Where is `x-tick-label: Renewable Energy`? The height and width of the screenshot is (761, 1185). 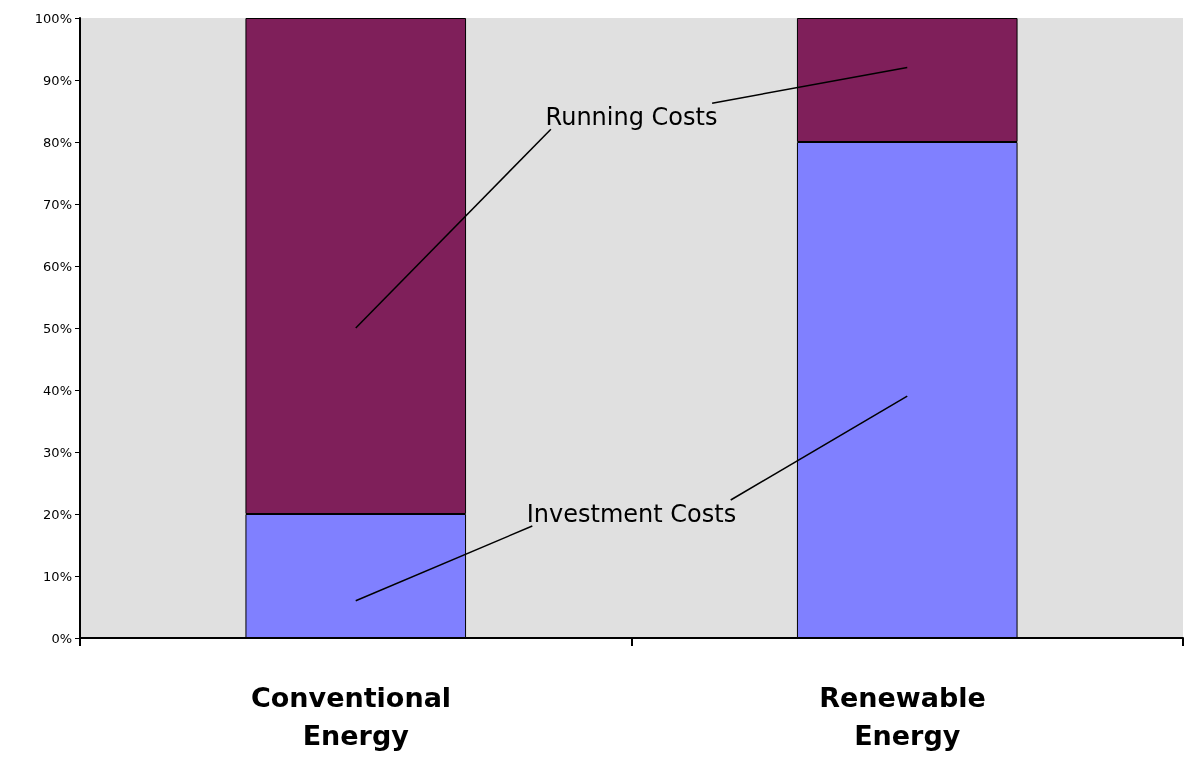 x-tick-label: Renewable Energy is located at coordinates (907, 716).